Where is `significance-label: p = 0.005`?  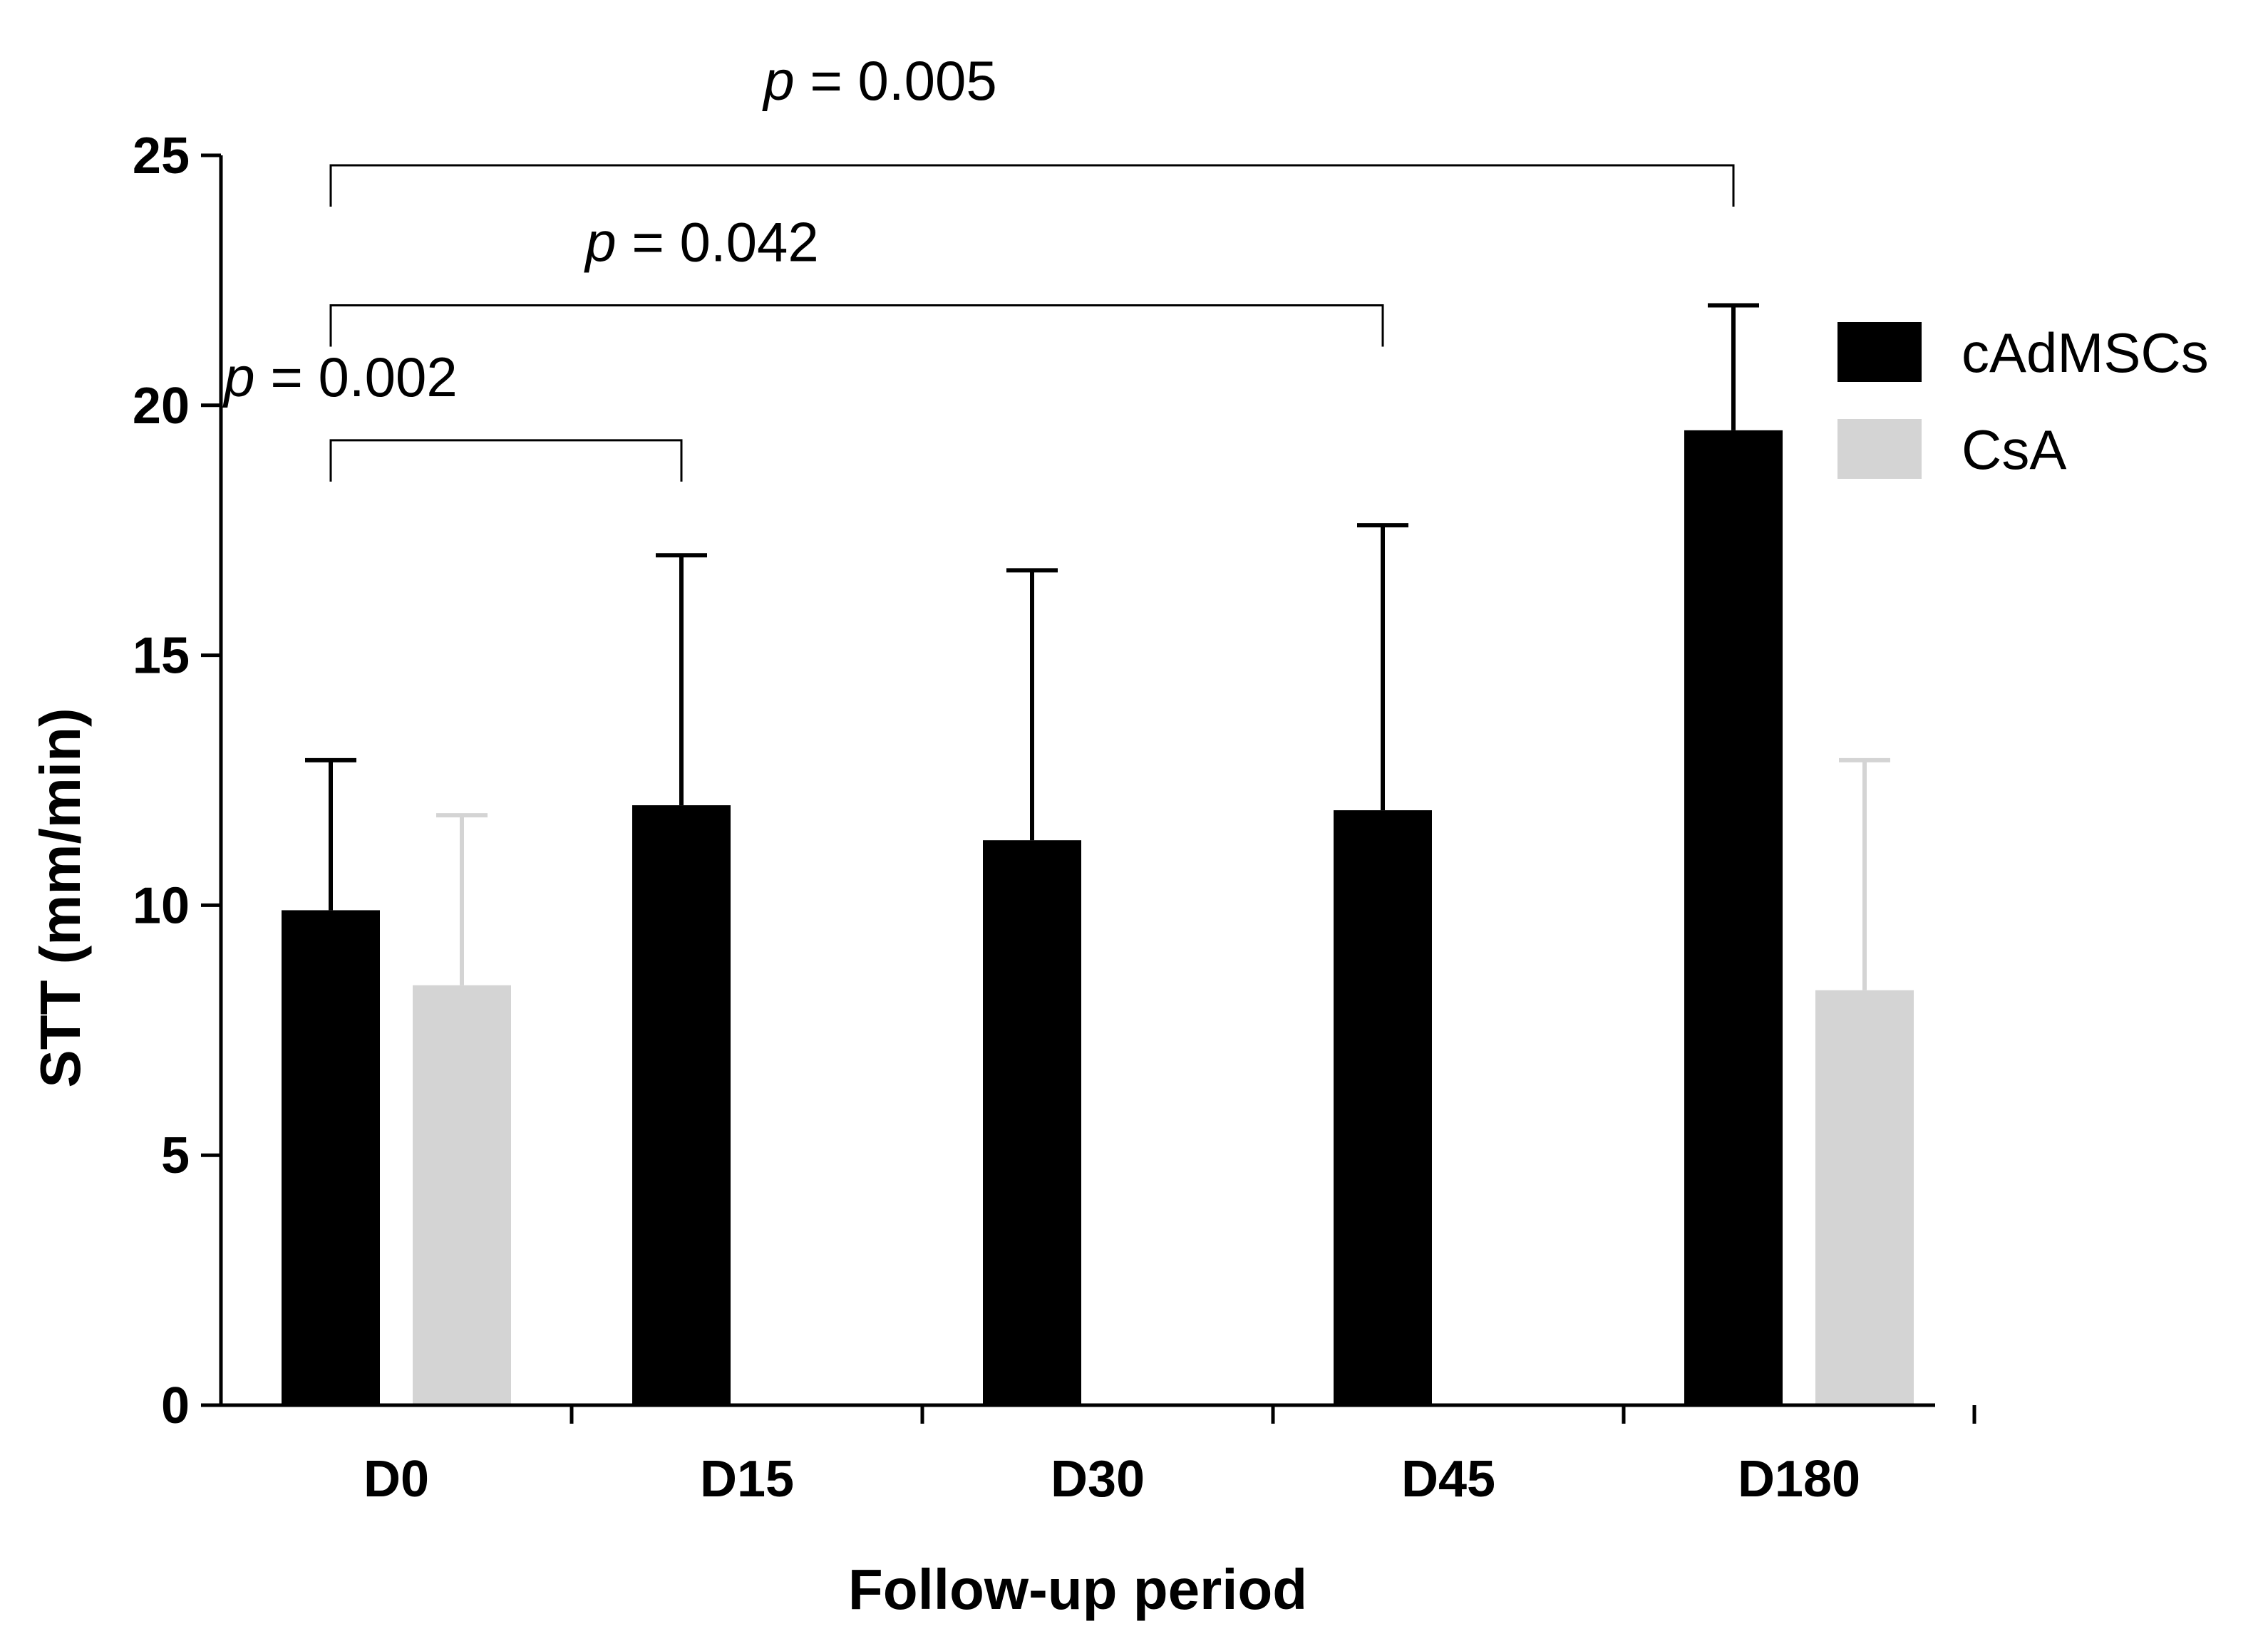 significance-label: p = 0.005 is located at coordinates (879, 80).